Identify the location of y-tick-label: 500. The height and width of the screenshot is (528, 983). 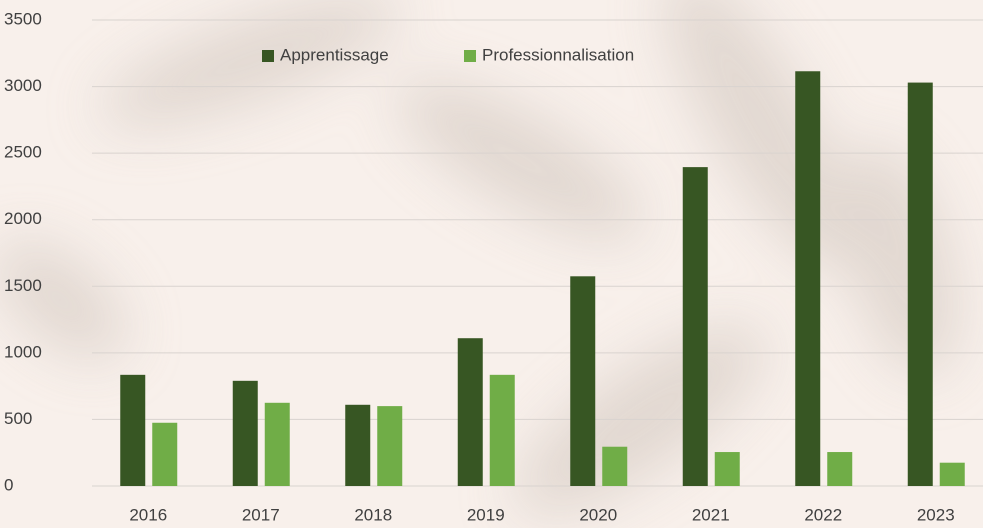
(18, 418).